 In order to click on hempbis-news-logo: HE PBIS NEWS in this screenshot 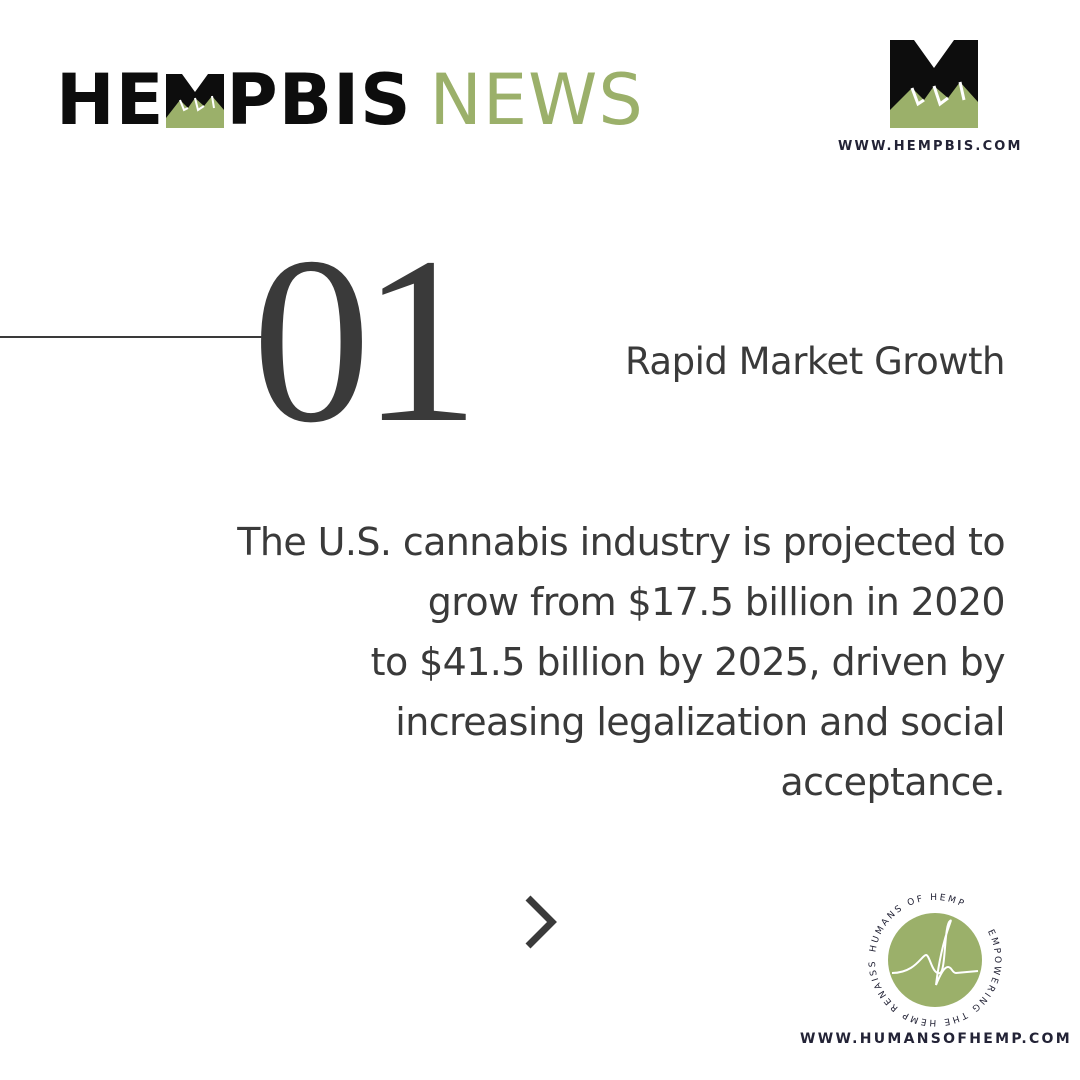, I will do `click(350, 100)`.